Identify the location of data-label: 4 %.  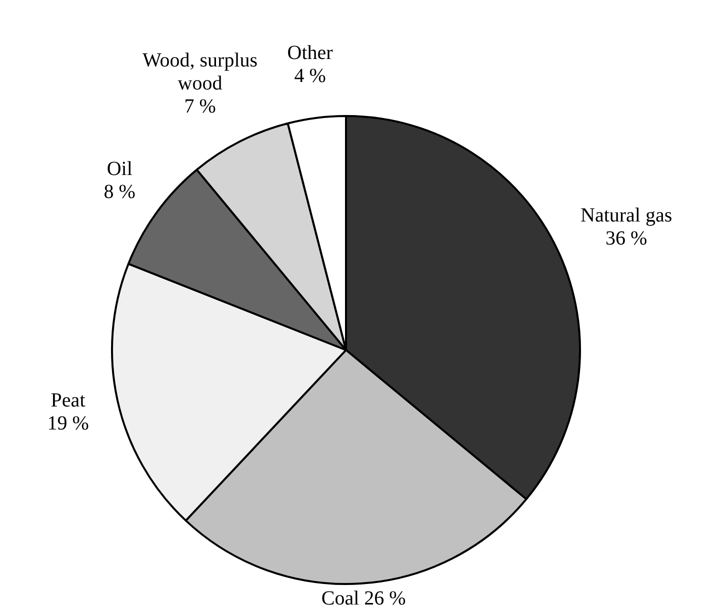
(310, 76).